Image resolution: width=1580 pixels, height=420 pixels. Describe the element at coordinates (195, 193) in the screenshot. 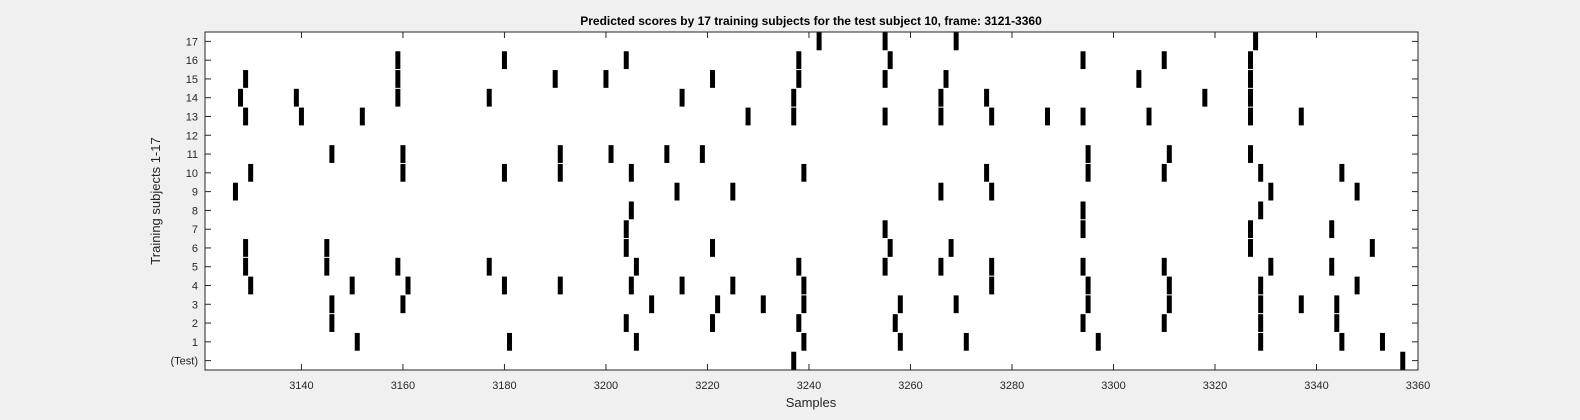

I see `y-tick-label: 9` at that location.